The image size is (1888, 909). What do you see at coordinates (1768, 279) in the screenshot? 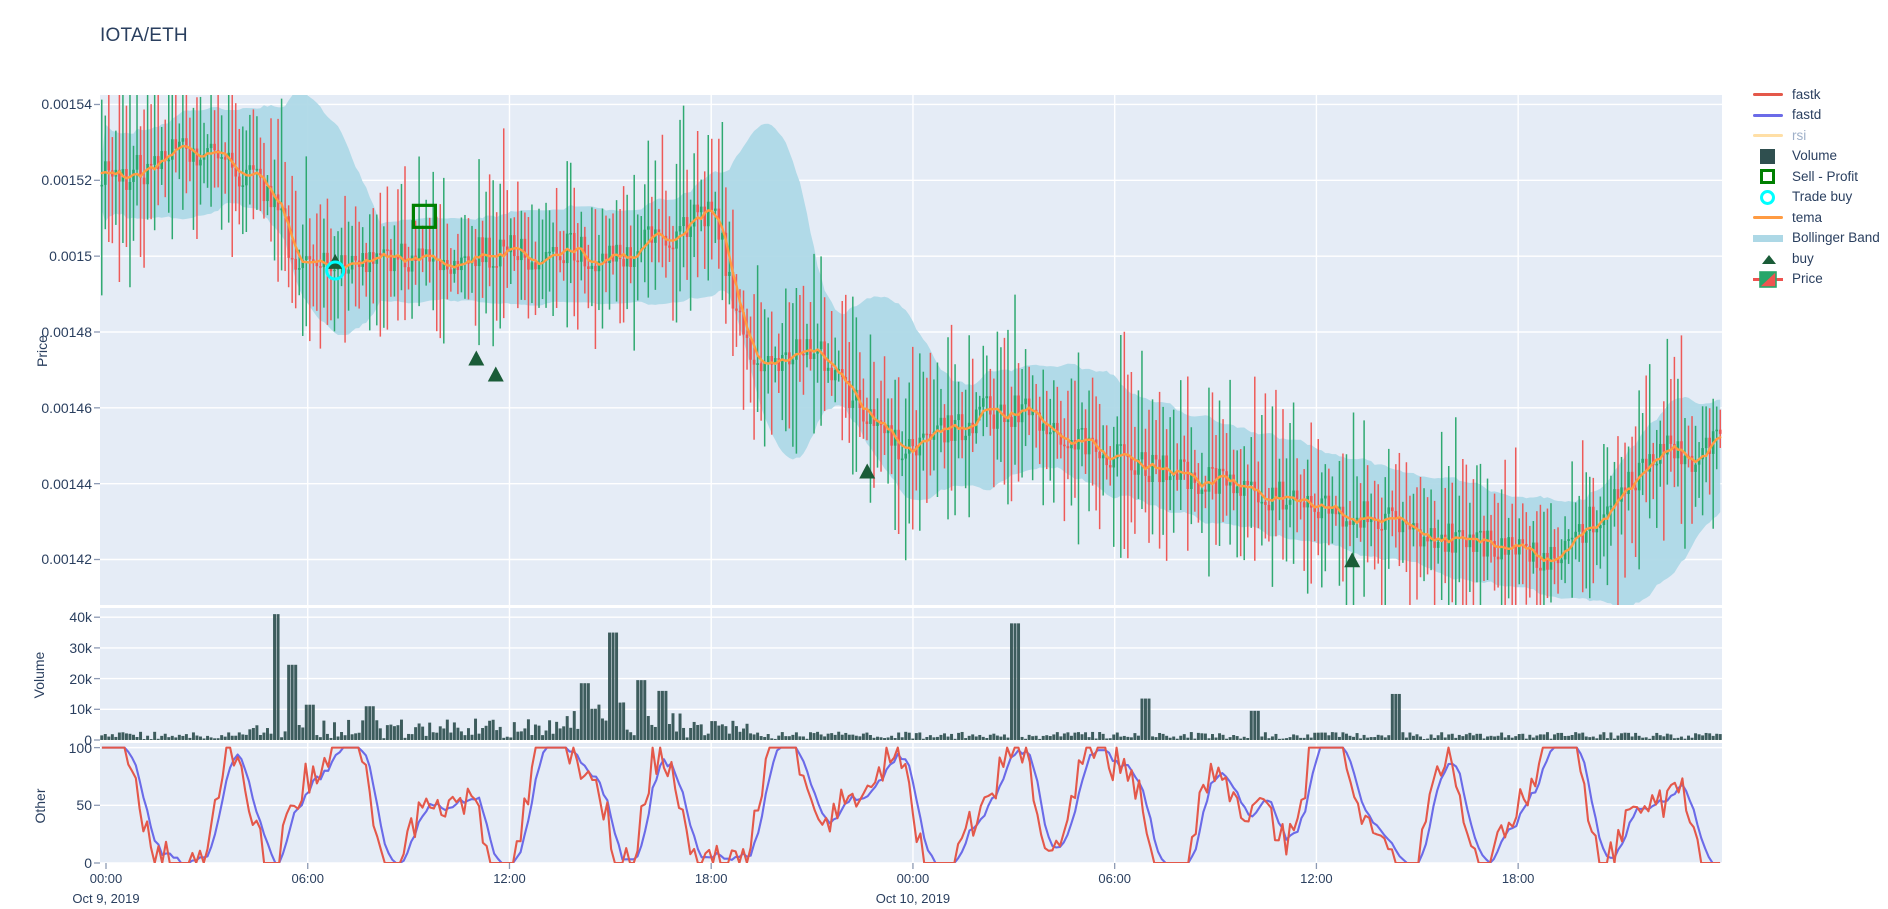
I see `candlestick-swatch-icon` at bounding box center [1768, 279].